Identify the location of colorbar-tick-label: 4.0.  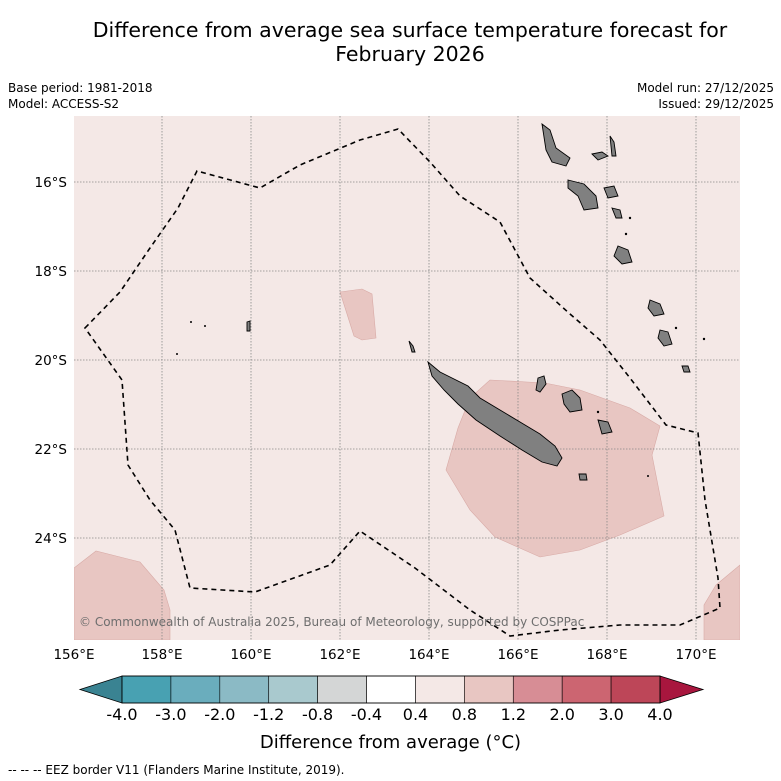
(660, 714).